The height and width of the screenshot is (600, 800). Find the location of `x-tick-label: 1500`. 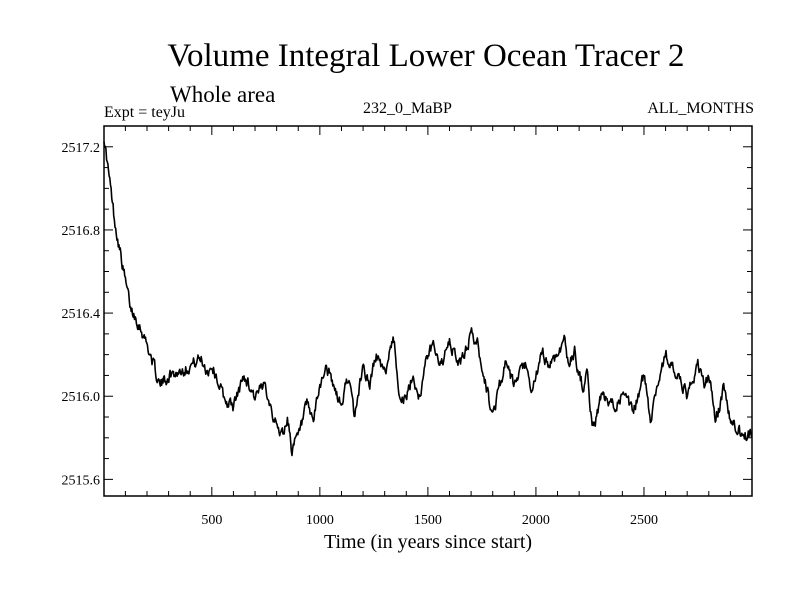

x-tick-label: 1500 is located at coordinates (428, 520).